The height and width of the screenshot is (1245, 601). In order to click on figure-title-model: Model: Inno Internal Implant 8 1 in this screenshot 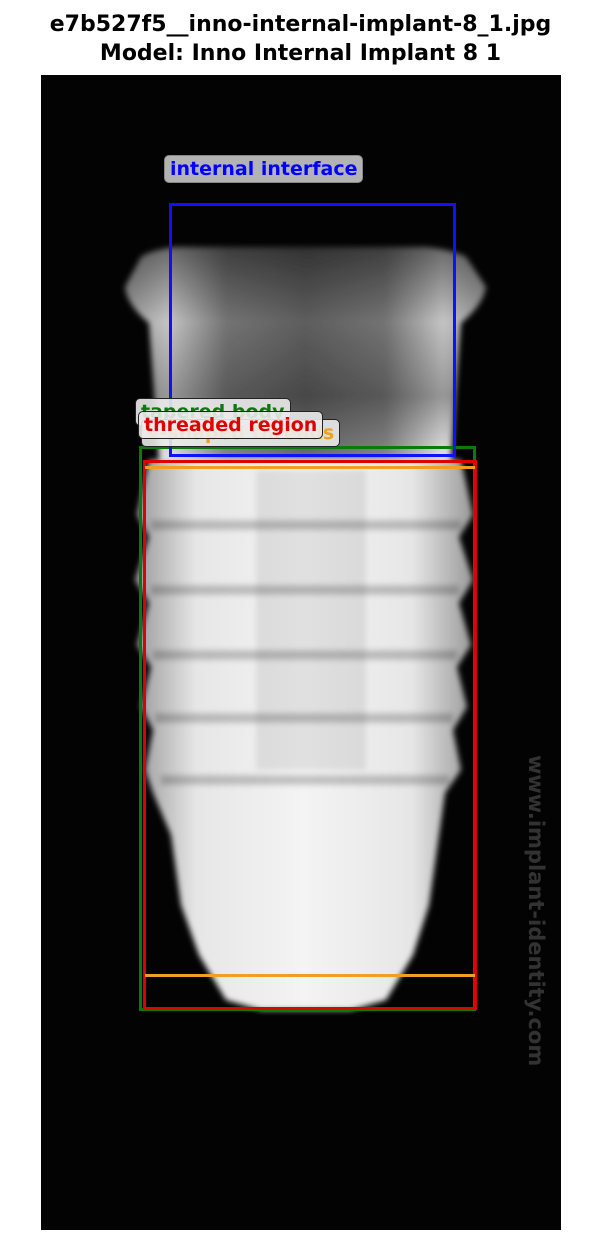, I will do `click(300, 53)`.